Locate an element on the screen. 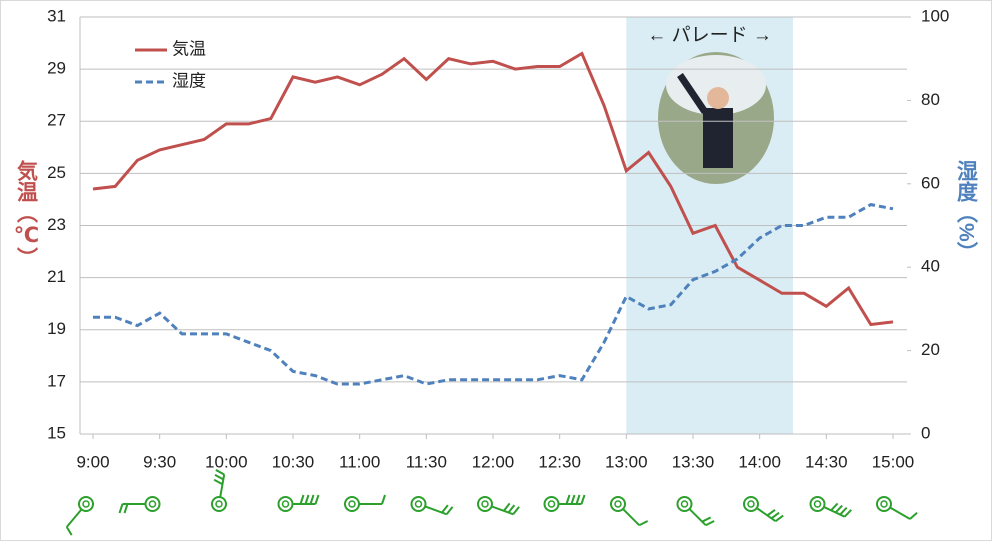 The image size is (992, 541). x-tick-label: 10:30 is located at coordinates (293, 461).